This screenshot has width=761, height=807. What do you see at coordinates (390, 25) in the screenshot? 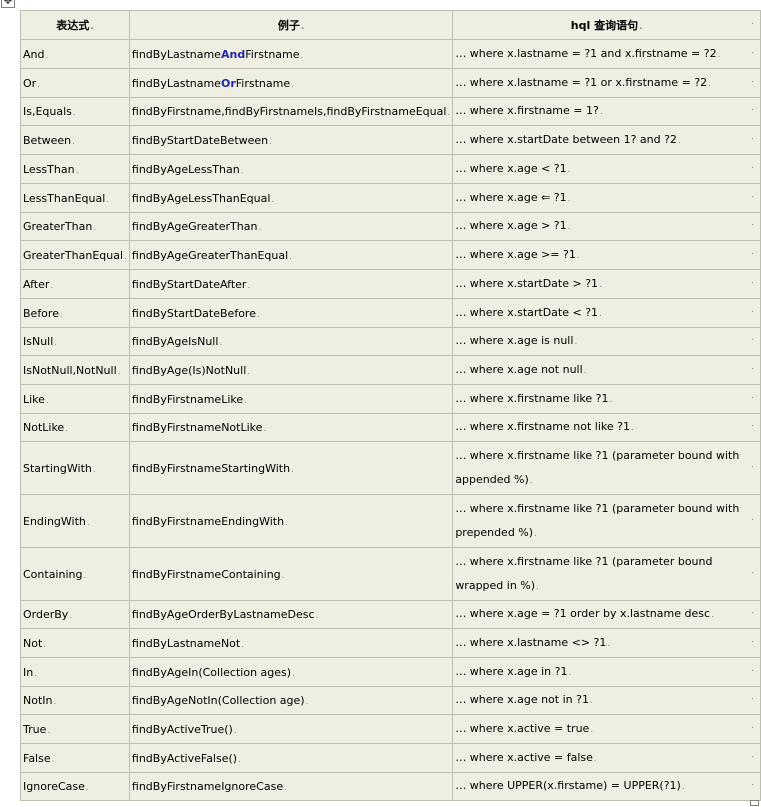
I see `table-header-row: 表达式. 例子. hql 查询语句.` at bounding box center [390, 25].